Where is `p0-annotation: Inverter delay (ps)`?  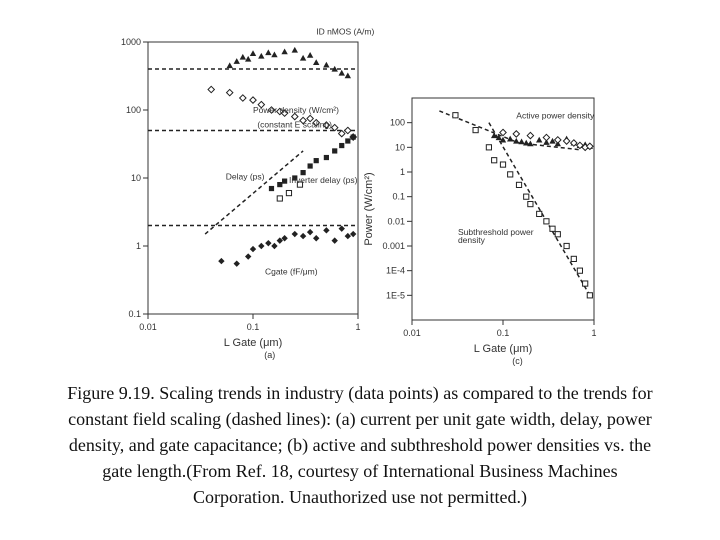 p0-annotation: Inverter delay (ps) is located at coordinates (323, 180).